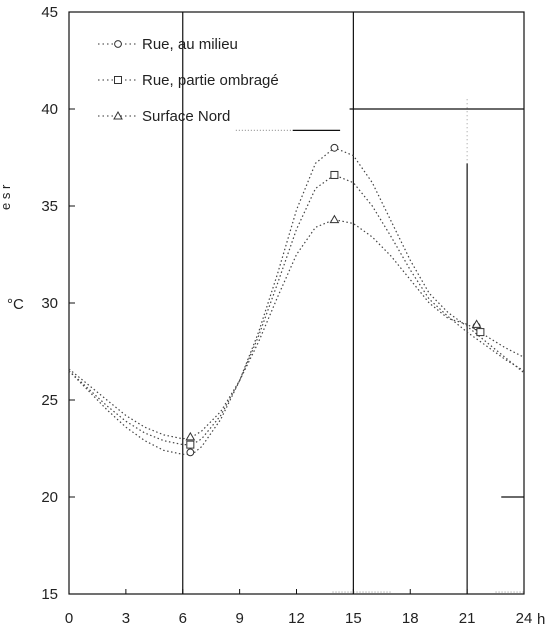  What do you see at coordinates (186, 116) in the screenshot?
I see `legend-label-3: Surface Nord` at bounding box center [186, 116].